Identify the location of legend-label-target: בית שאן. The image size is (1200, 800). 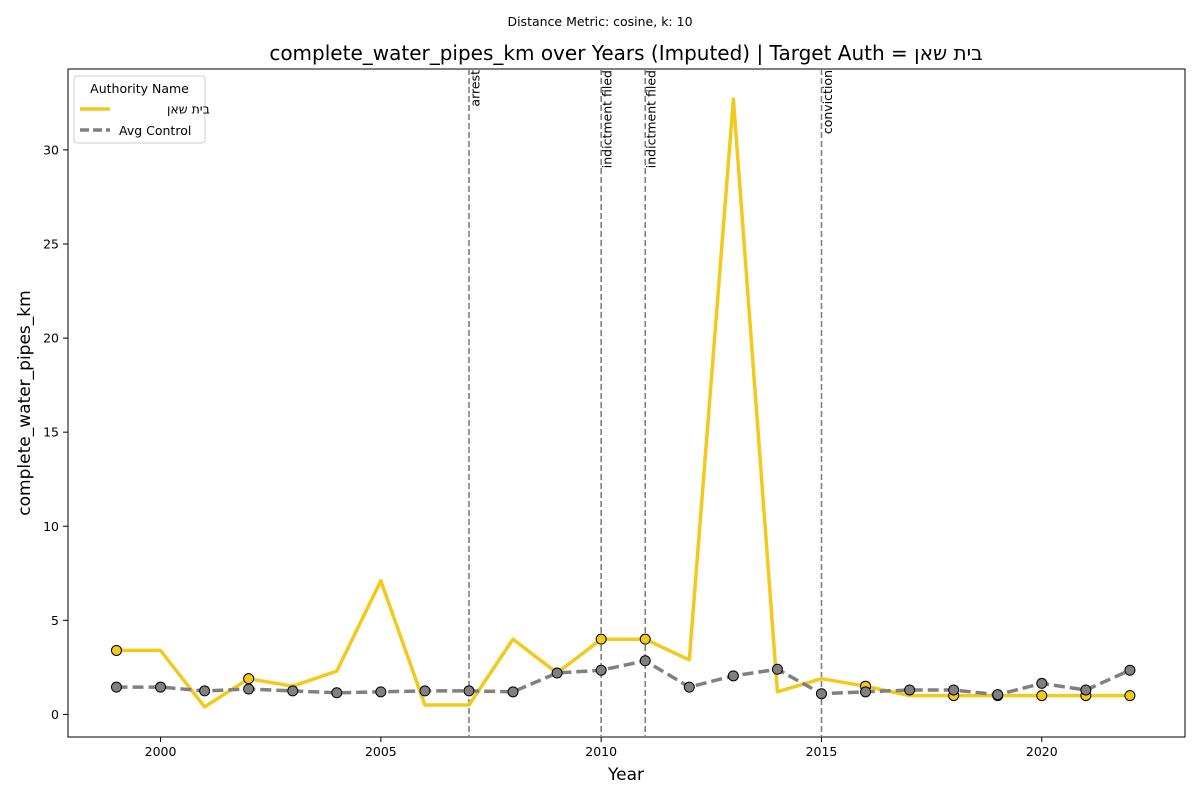
(188, 109).